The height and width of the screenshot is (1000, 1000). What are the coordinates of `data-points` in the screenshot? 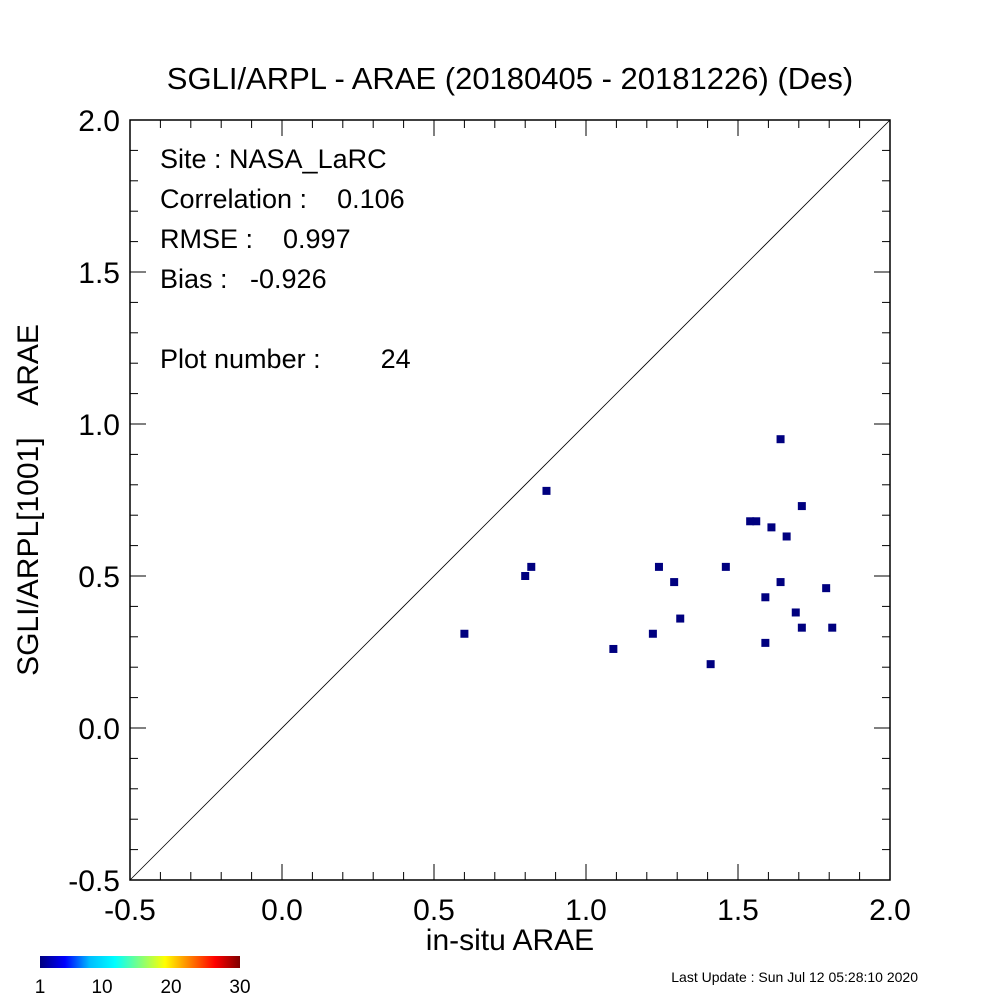 It's located at (648, 552).